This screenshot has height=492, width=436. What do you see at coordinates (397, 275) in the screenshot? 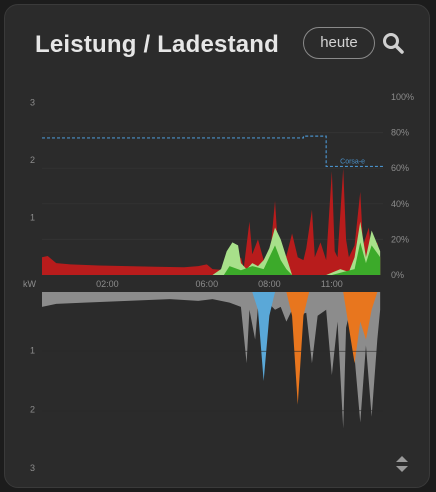
I see `soc-y-tick-label: 0%` at bounding box center [397, 275].